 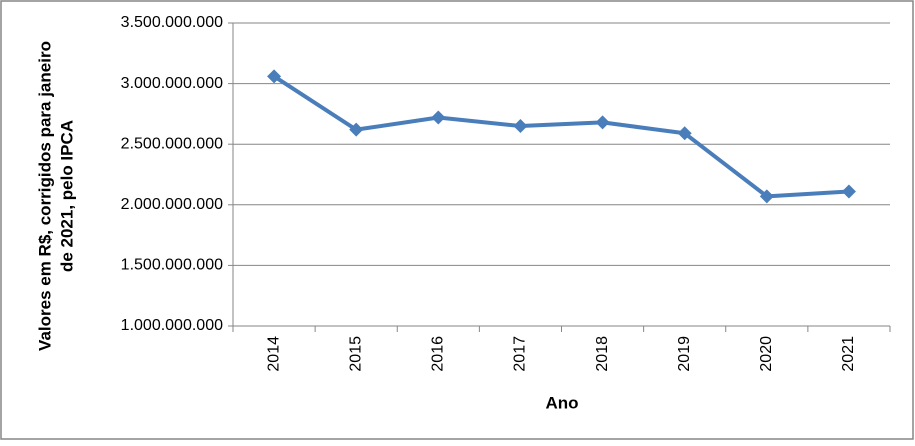 What do you see at coordinates (172, 325) in the screenshot?
I see `y-tick-label: 1.000.000.000` at bounding box center [172, 325].